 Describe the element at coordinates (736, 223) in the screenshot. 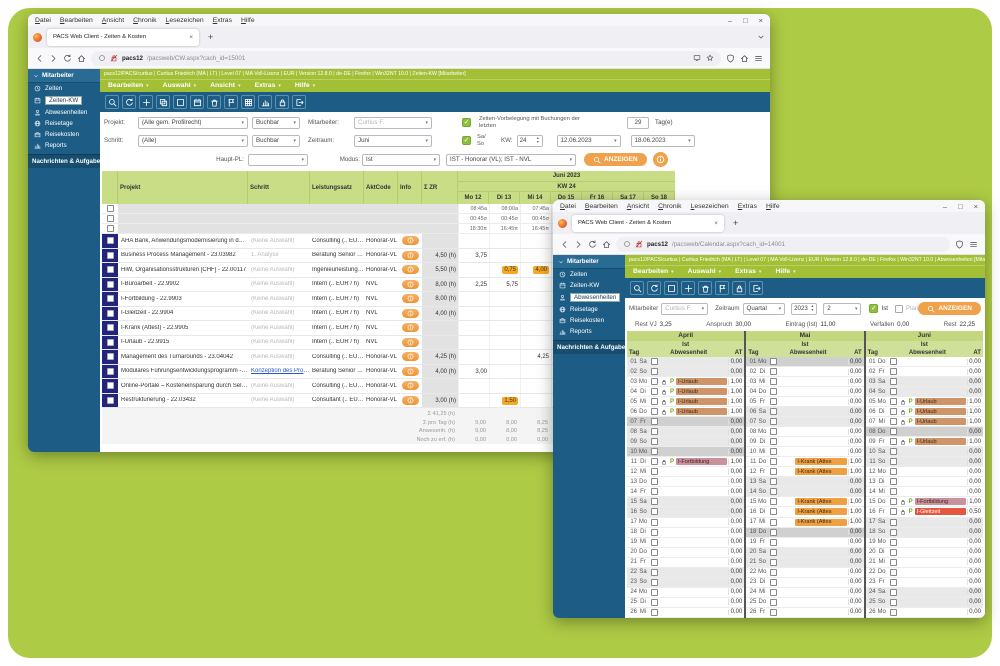

I see `new-tab-button: +` at that location.